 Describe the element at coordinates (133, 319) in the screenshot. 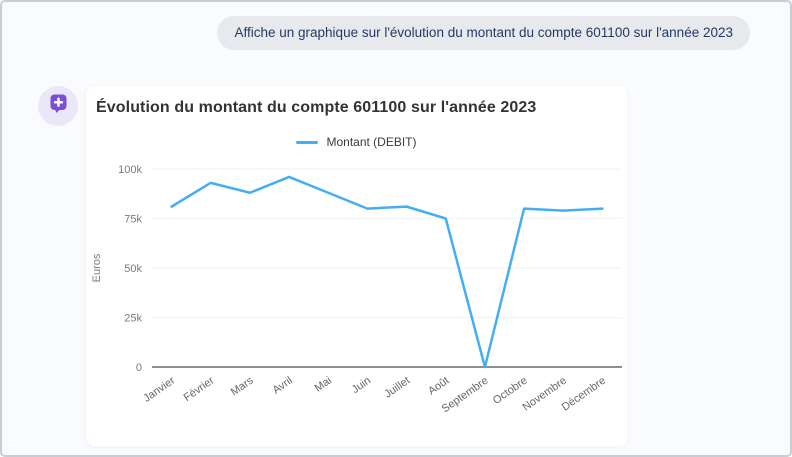

I see `y-tick-label: 25k` at that location.